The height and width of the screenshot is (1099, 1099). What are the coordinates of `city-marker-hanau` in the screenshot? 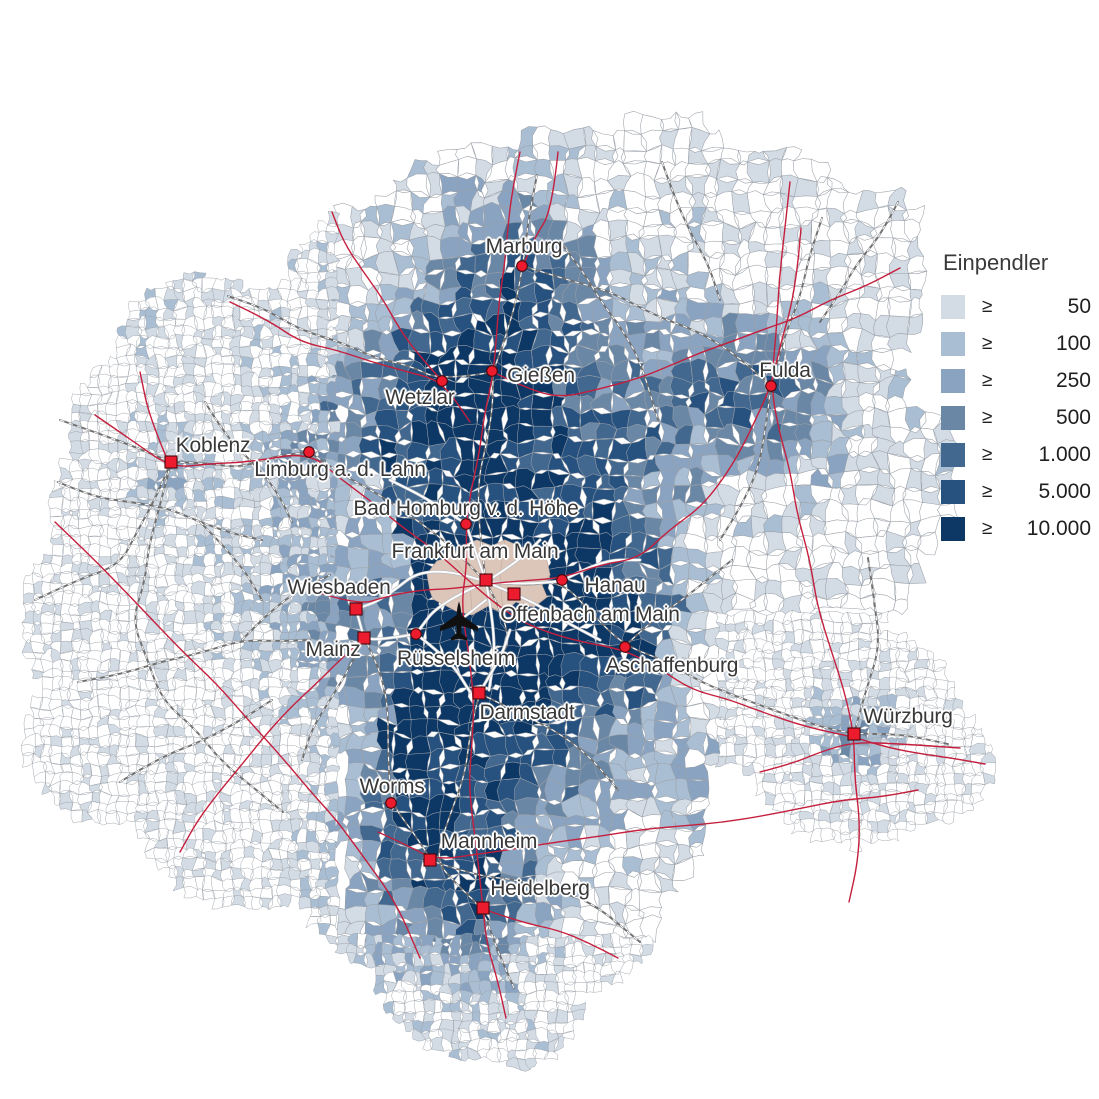 It's located at (562, 580).